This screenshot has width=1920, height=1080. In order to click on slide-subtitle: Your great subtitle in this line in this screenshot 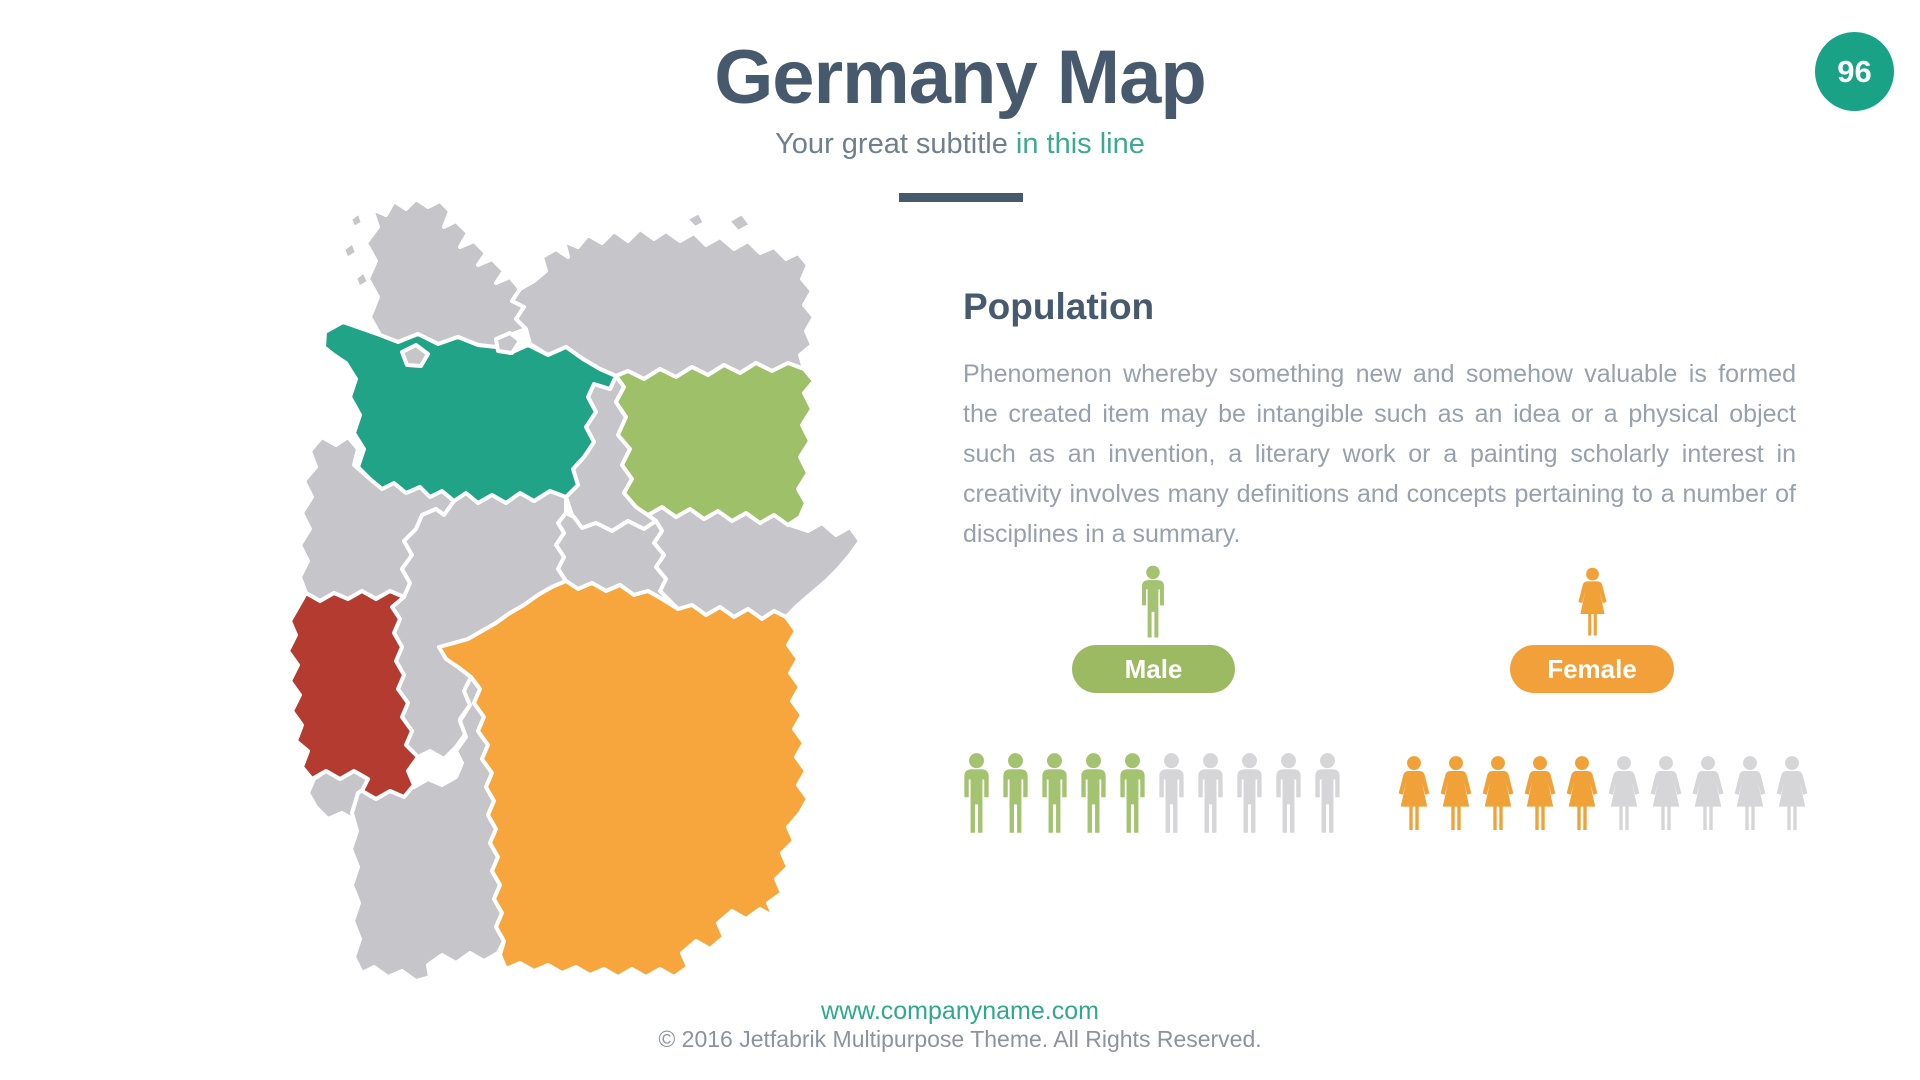, I will do `click(960, 144)`.